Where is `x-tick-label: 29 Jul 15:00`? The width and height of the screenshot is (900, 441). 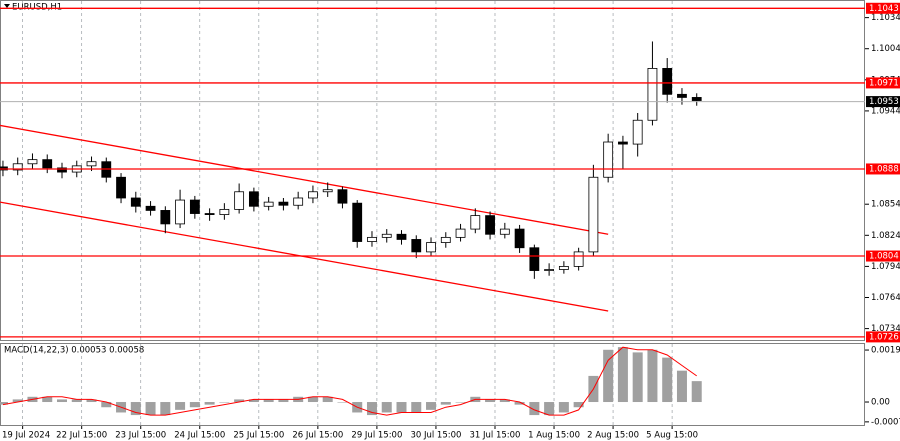 x-tick-label: 29 Jul 15:00 is located at coordinates (376, 436).